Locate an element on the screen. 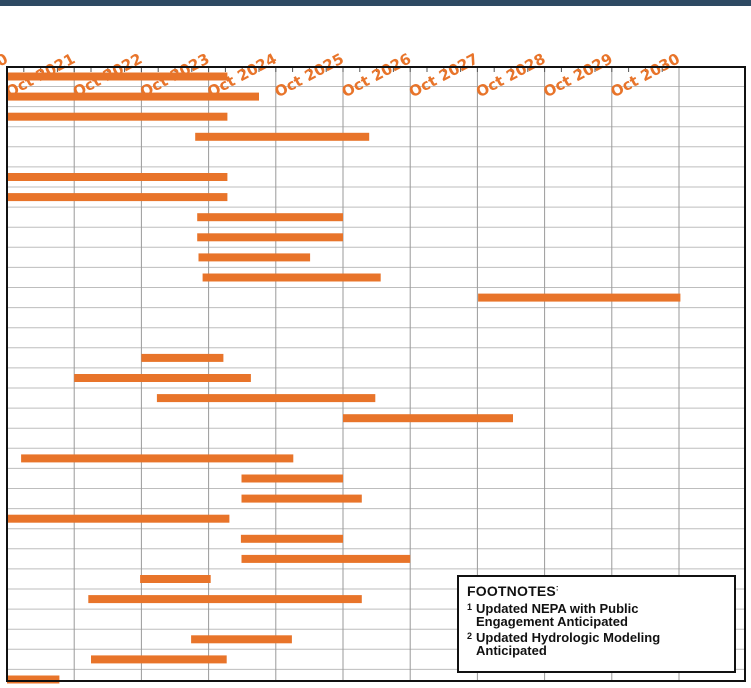 Image resolution: width=751 pixels, height=688 pixels. x-tick-label: Oct 2030 is located at coordinates (645, 75).